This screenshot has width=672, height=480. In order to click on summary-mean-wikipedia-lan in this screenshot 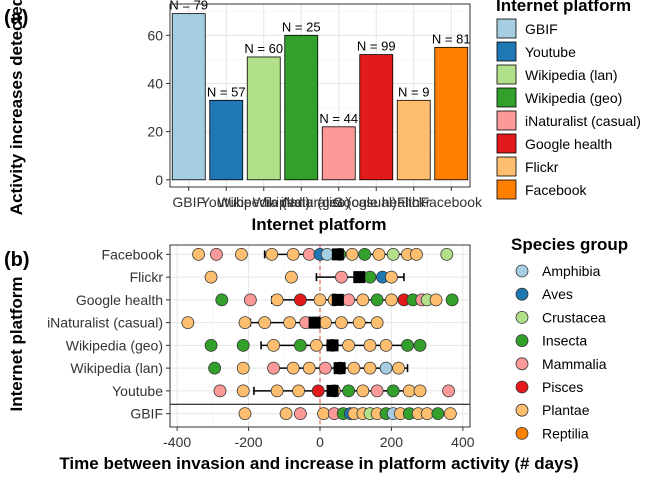, I will do `click(339, 368)`.